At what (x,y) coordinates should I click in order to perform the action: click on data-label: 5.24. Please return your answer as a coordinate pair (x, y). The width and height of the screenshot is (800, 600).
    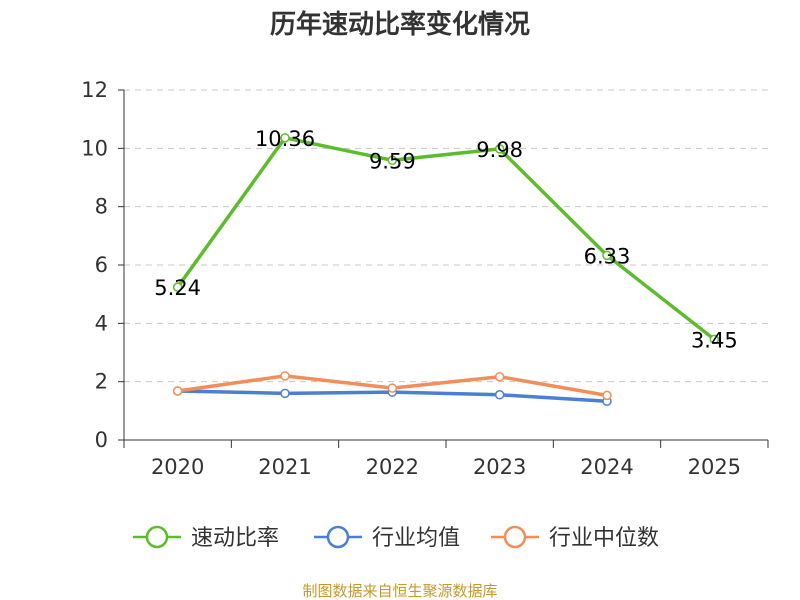
    Looking at the image, I should click on (177, 288).